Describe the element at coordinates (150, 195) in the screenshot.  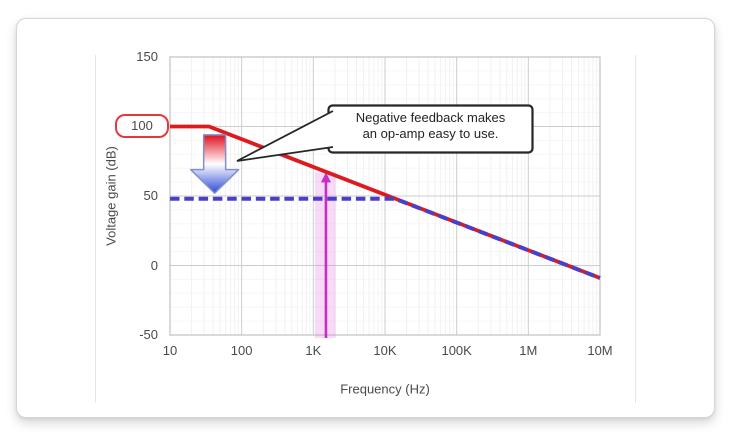
I see `y-tick-label: 50` at that location.